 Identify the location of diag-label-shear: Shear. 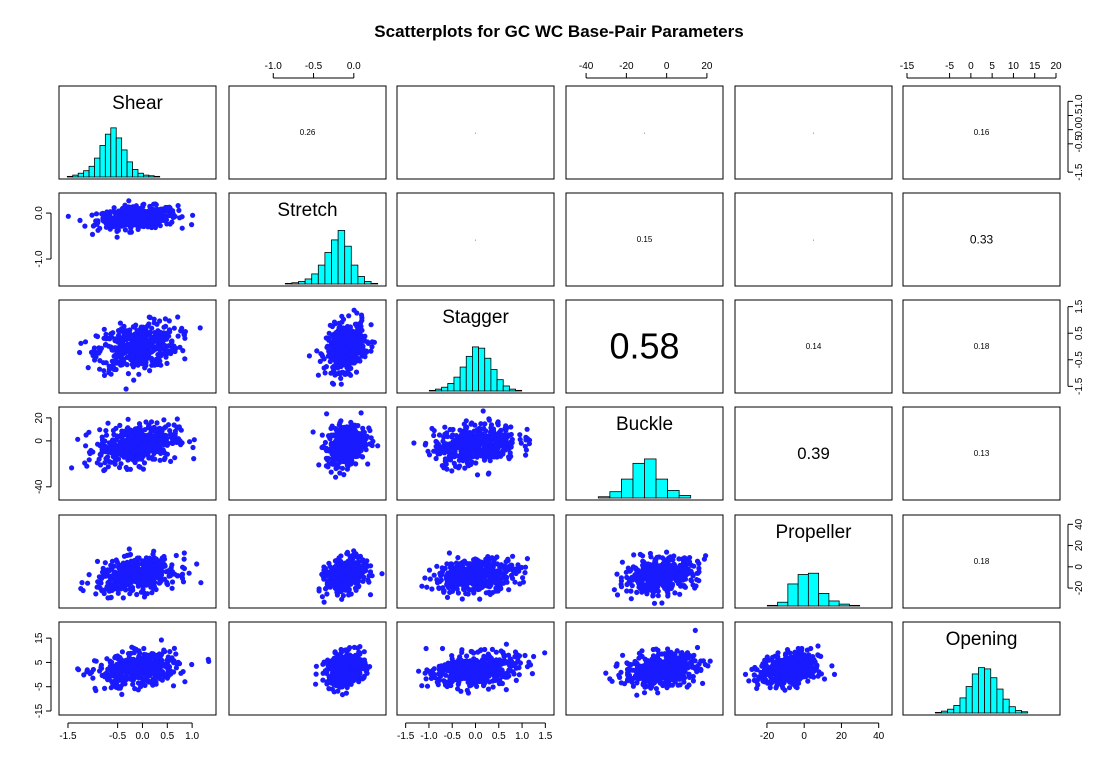
(137, 103).